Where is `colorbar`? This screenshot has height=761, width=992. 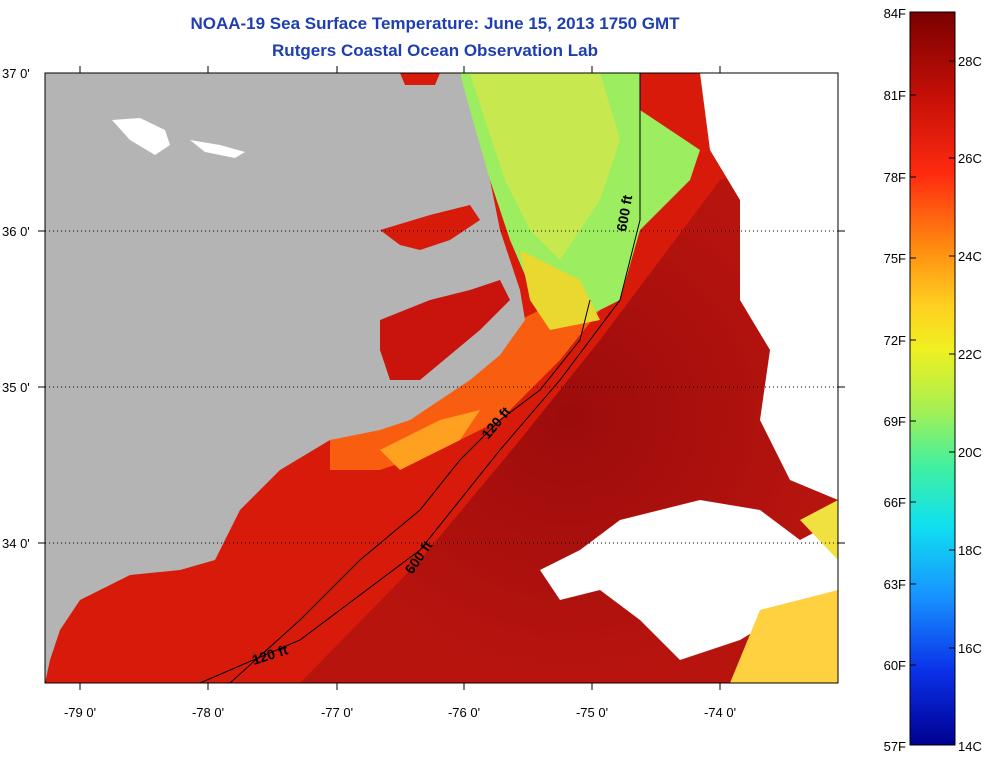
colorbar is located at coordinates (932, 378).